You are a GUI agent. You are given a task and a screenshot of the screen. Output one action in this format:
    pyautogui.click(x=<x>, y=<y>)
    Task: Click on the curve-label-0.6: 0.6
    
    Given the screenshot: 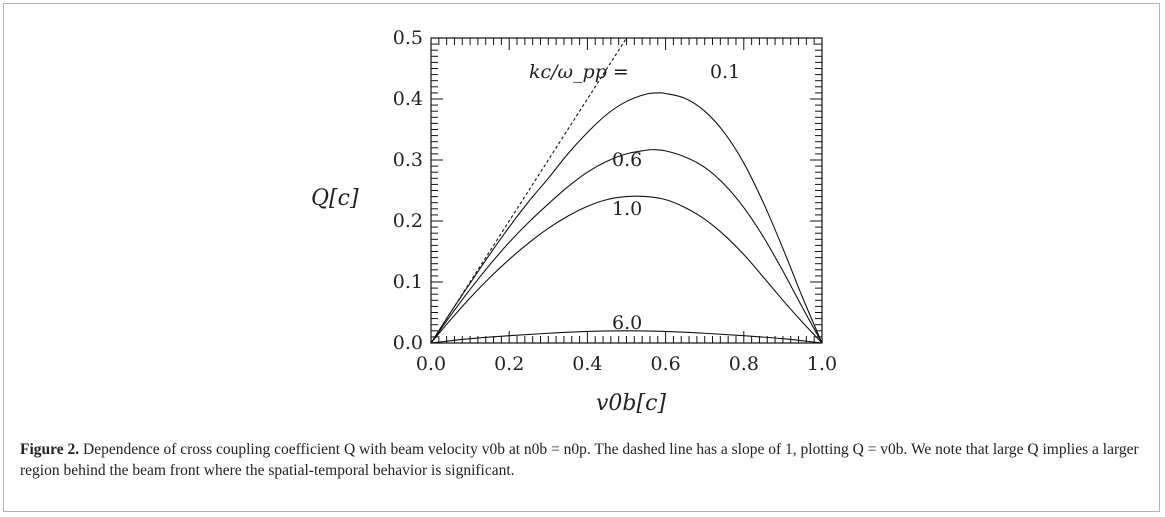 What is the action you would take?
    pyautogui.click(x=627, y=160)
    